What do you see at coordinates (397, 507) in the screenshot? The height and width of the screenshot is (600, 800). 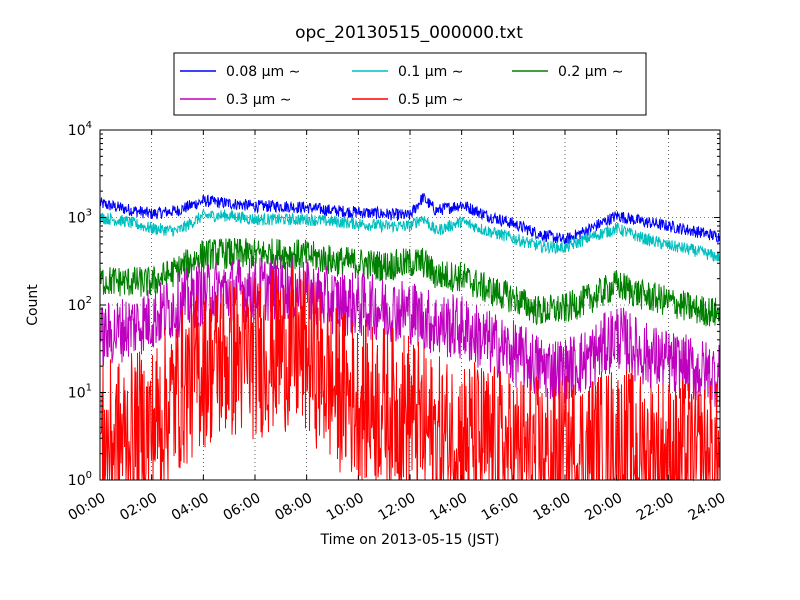 I see `x-tick-label: 12:00` at bounding box center [397, 507].